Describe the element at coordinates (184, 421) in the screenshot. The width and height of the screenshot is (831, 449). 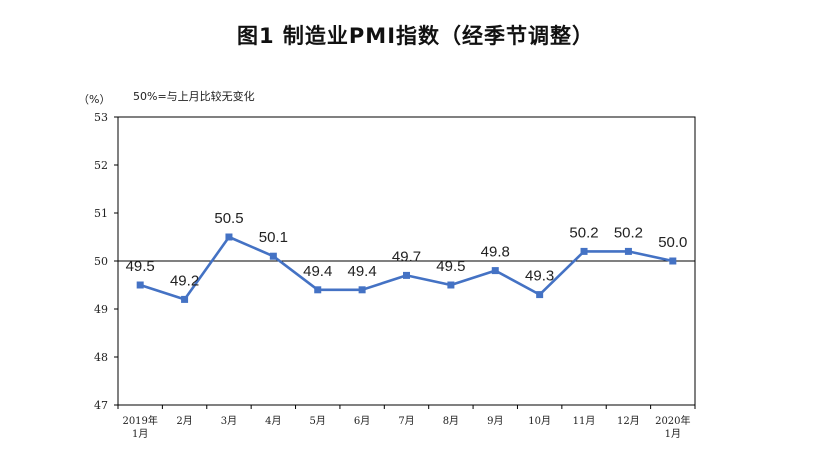
I see `x-tick-label: 2月` at that location.